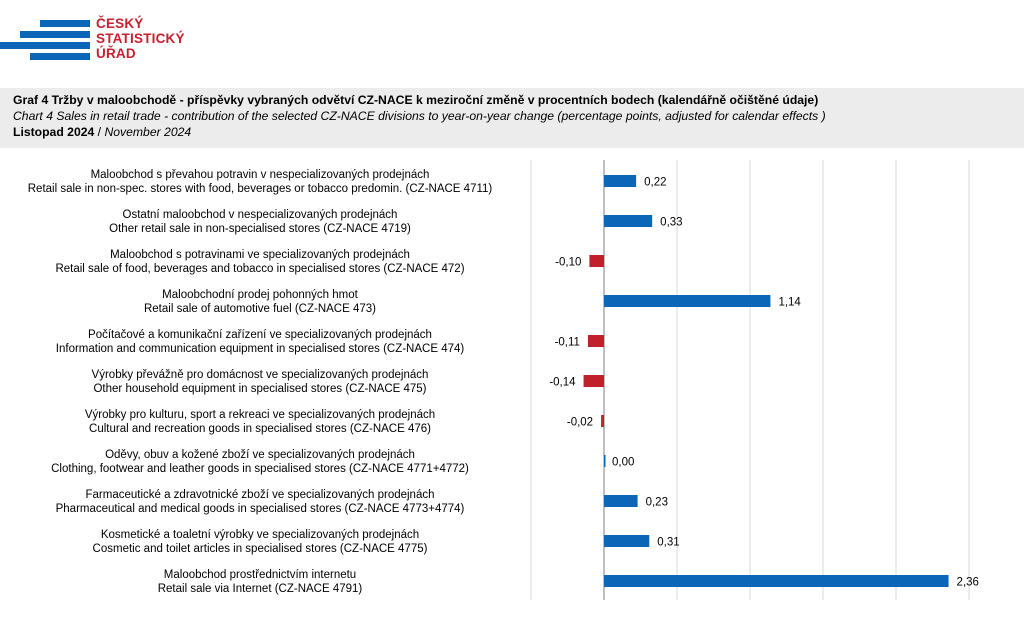 This screenshot has width=1024, height=622. I want to click on category-label-cz: Maloobchodní prodej pohonných hmot, so click(260, 295).